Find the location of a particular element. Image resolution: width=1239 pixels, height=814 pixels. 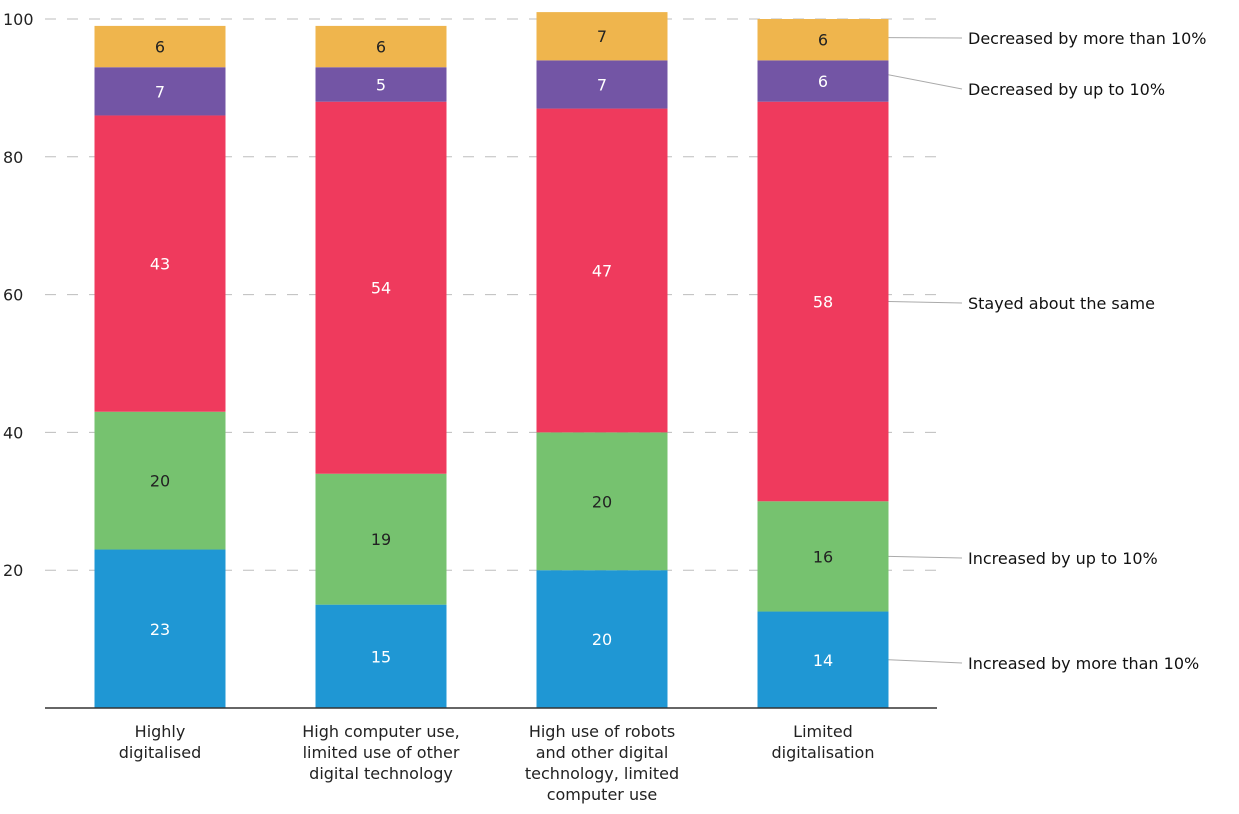

data-label-1-2: 54 is located at coordinates (381, 288).